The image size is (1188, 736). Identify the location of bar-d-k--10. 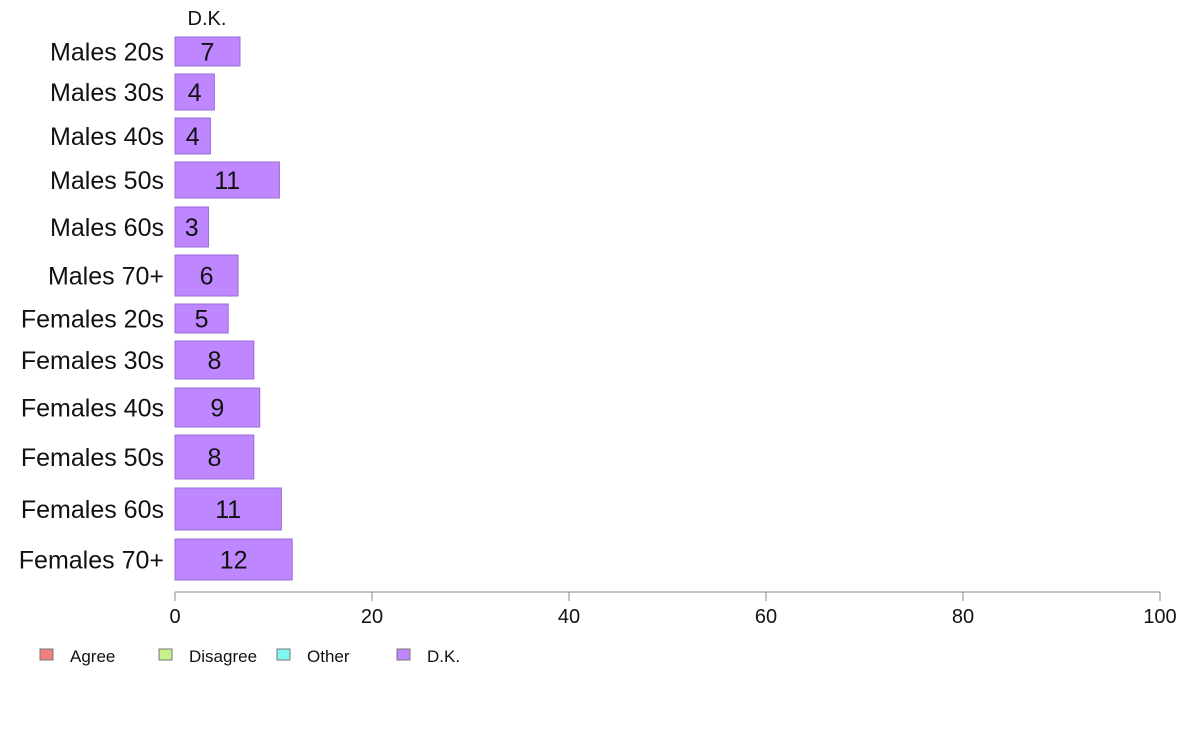
(214, 457).